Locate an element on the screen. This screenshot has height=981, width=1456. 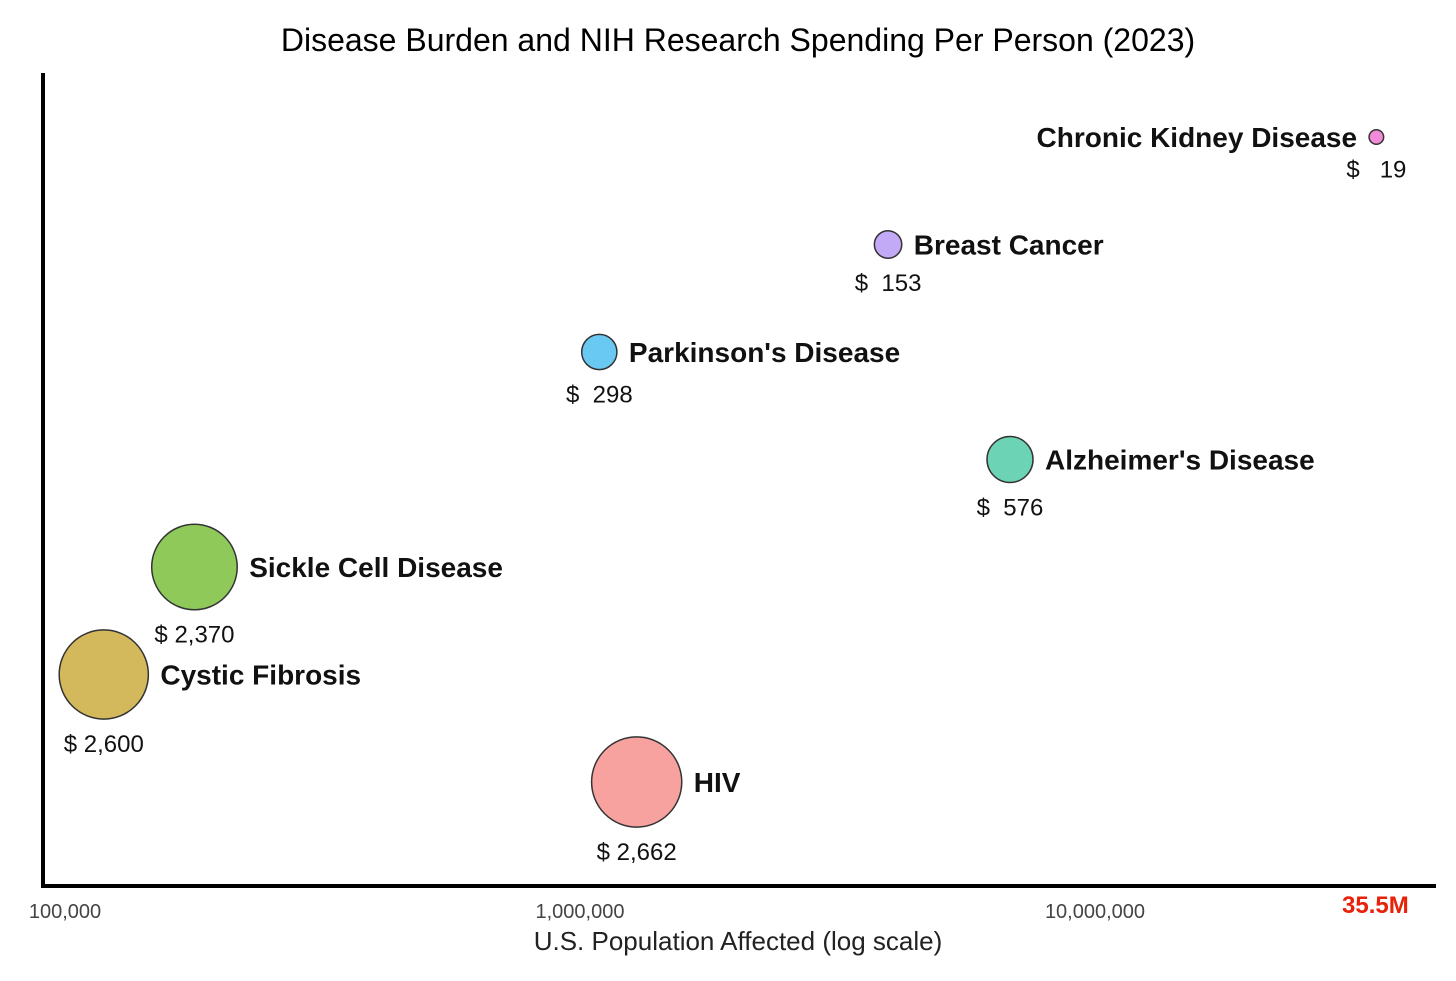
value-label: $ 153 is located at coordinates (888, 283).